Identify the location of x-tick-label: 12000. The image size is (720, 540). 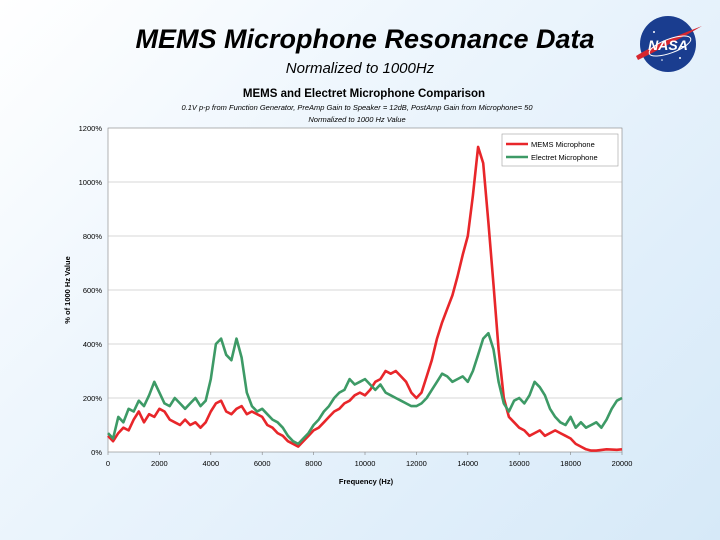
(416, 463).